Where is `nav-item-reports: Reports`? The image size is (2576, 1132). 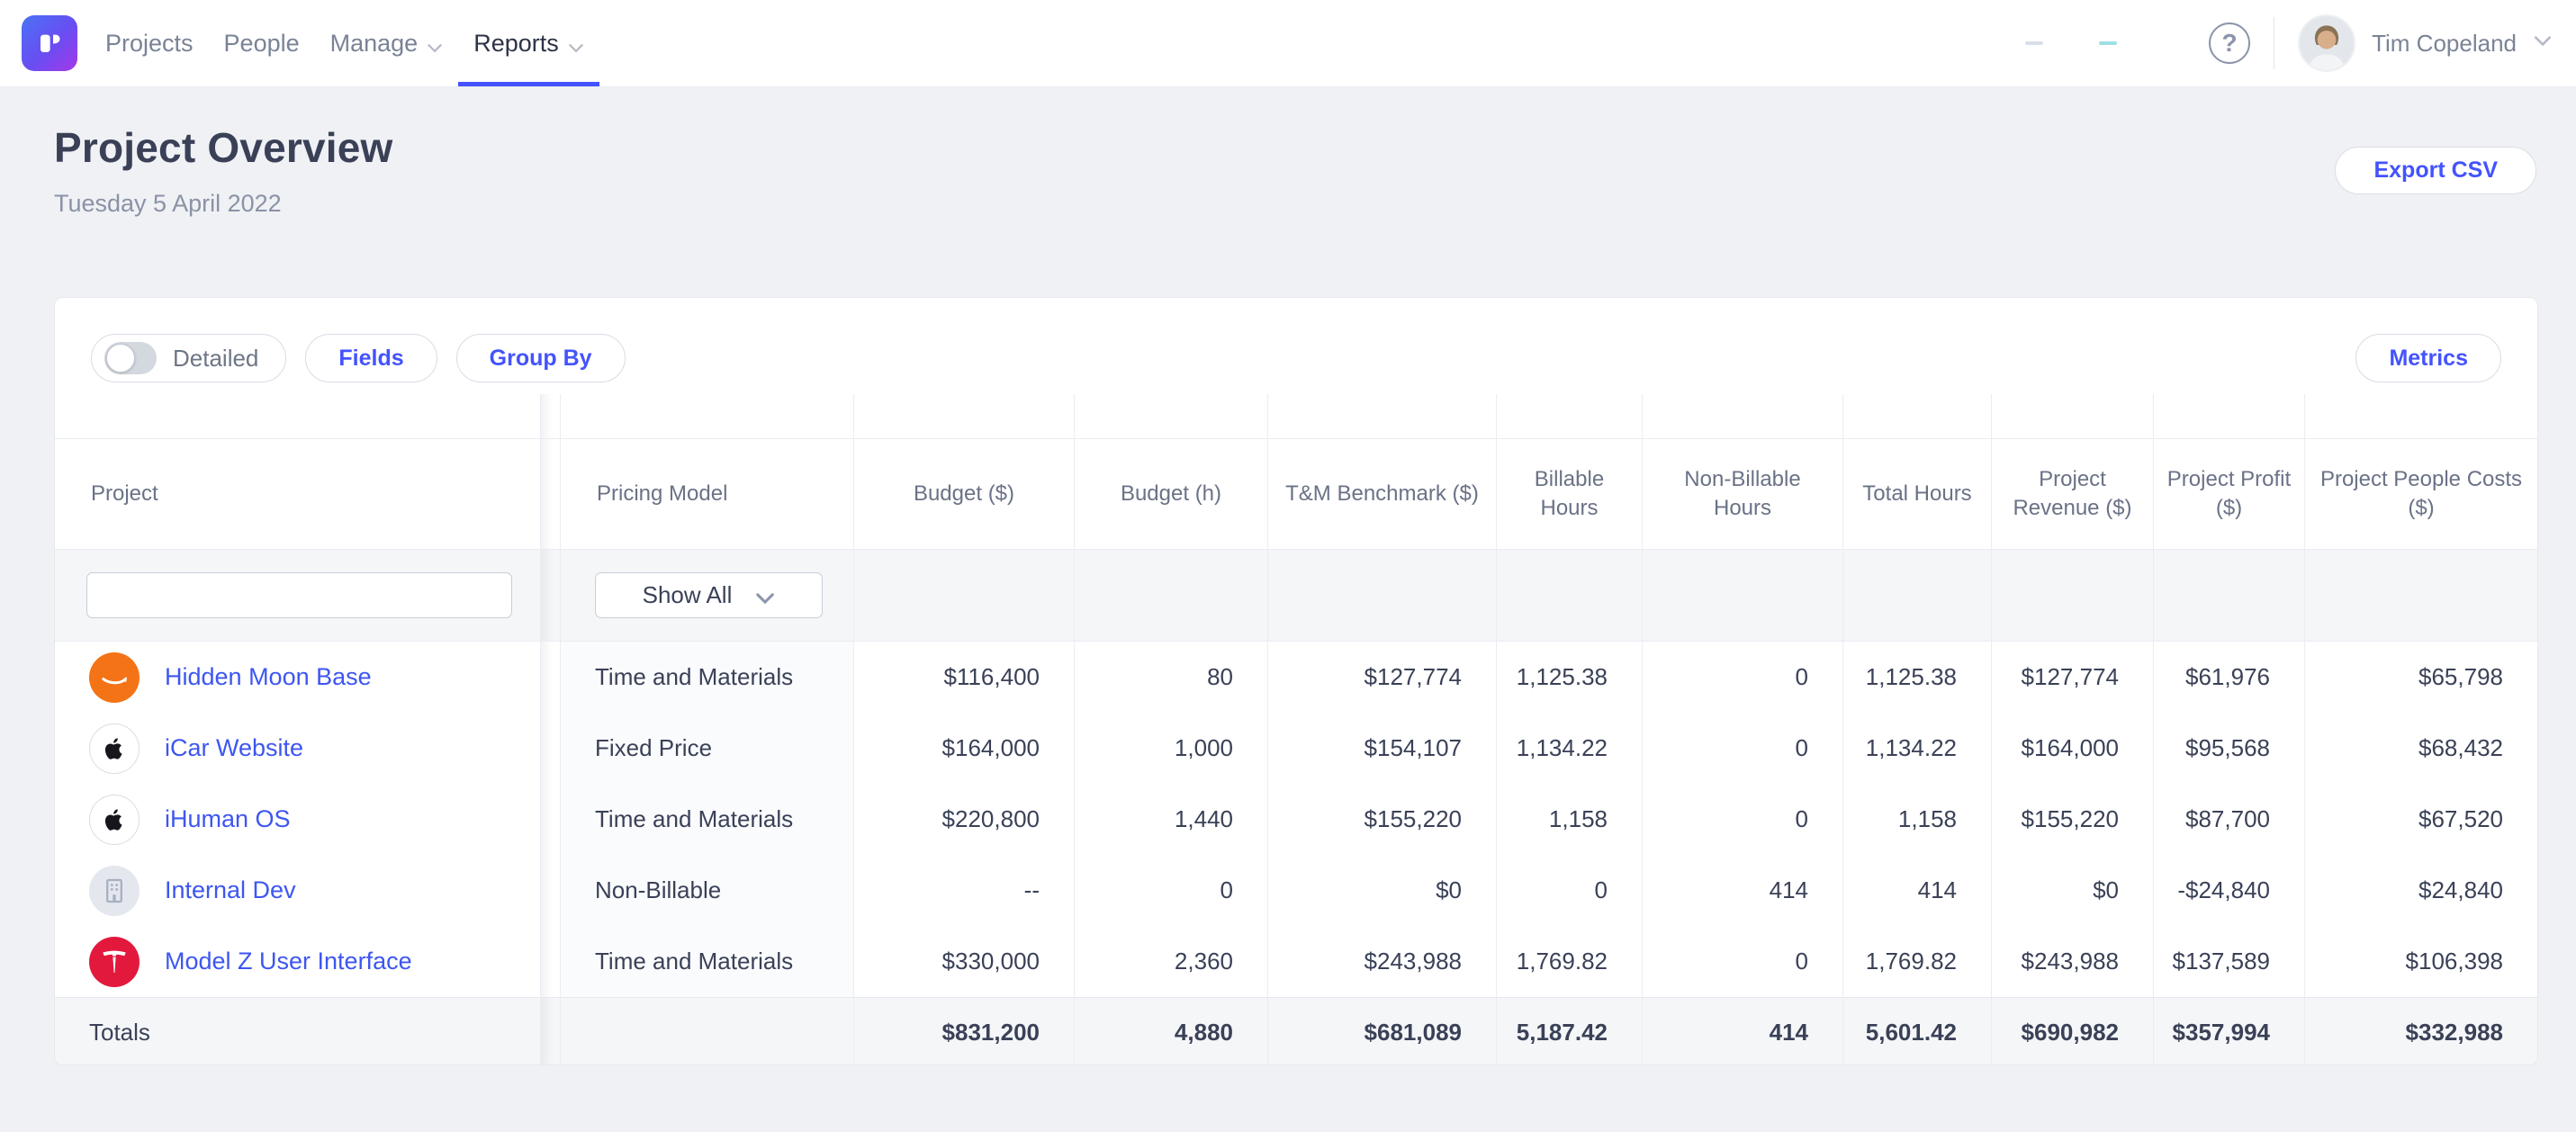
nav-item-reports: Reports is located at coordinates (528, 43).